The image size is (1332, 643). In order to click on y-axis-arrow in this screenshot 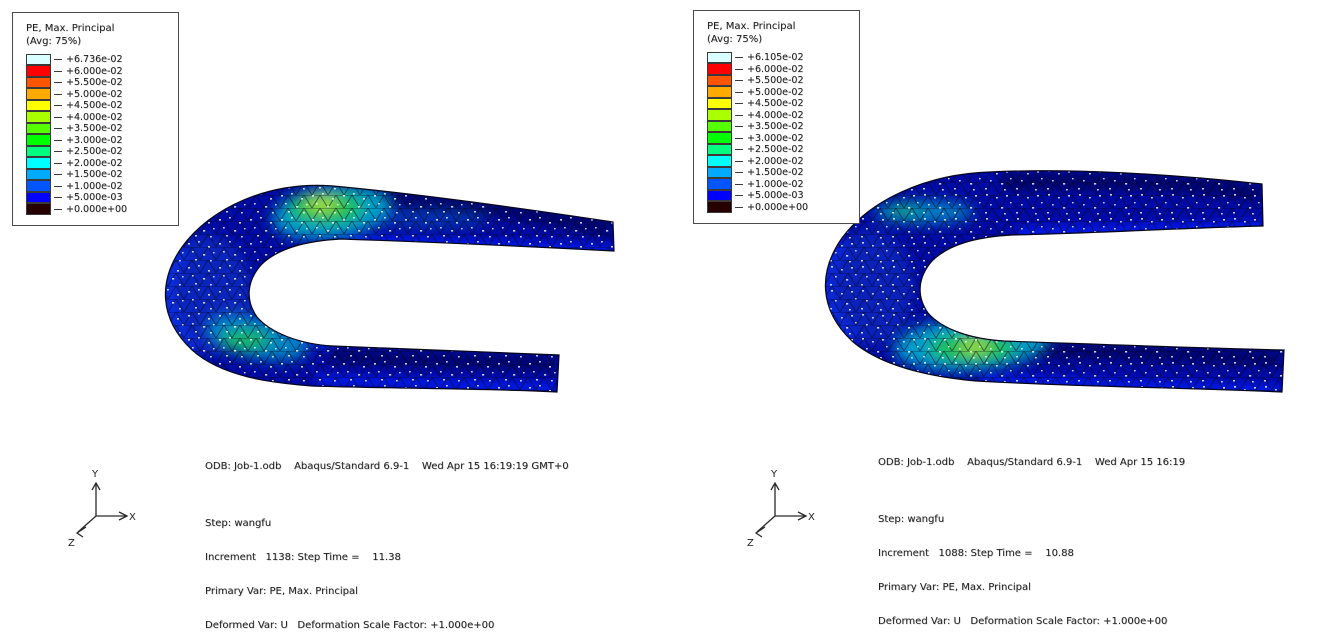, I will do `click(96, 498)`.